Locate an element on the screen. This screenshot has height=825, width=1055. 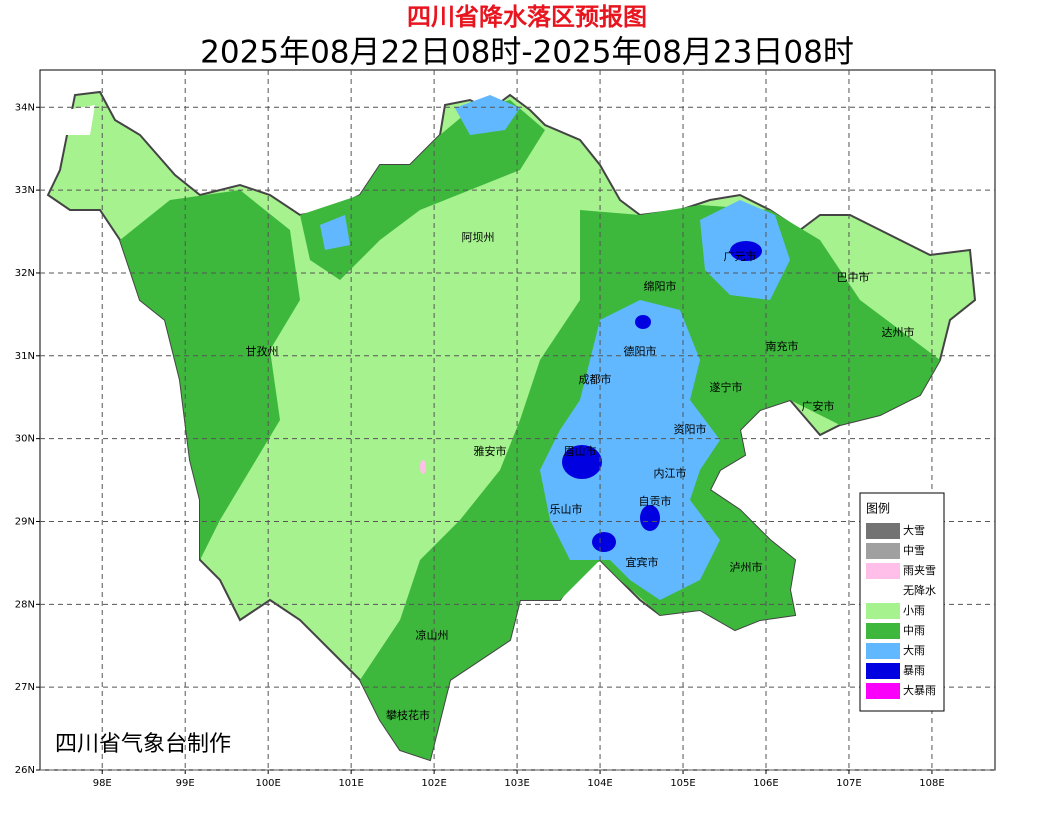
legend-label: 无降水 is located at coordinates (919, 590).